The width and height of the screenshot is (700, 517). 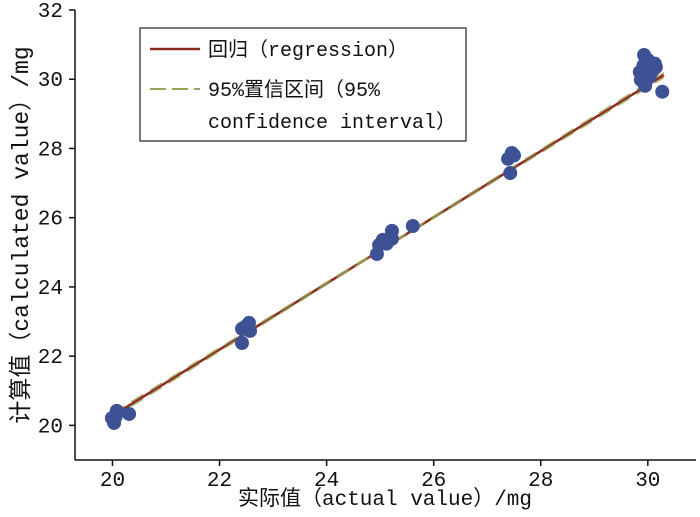 I want to click on y-tick-label: 30, so click(x=50, y=81).